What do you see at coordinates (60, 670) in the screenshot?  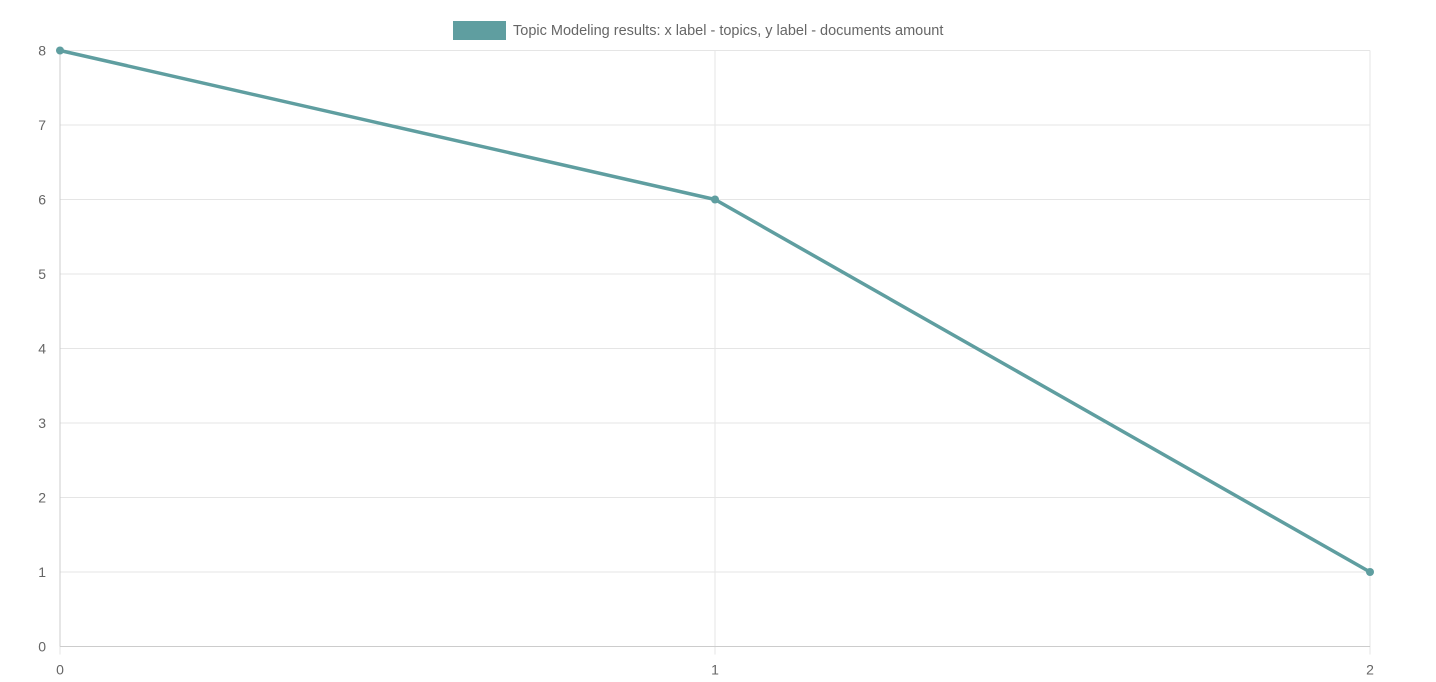 I see `x-tick-label: 0` at bounding box center [60, 670].